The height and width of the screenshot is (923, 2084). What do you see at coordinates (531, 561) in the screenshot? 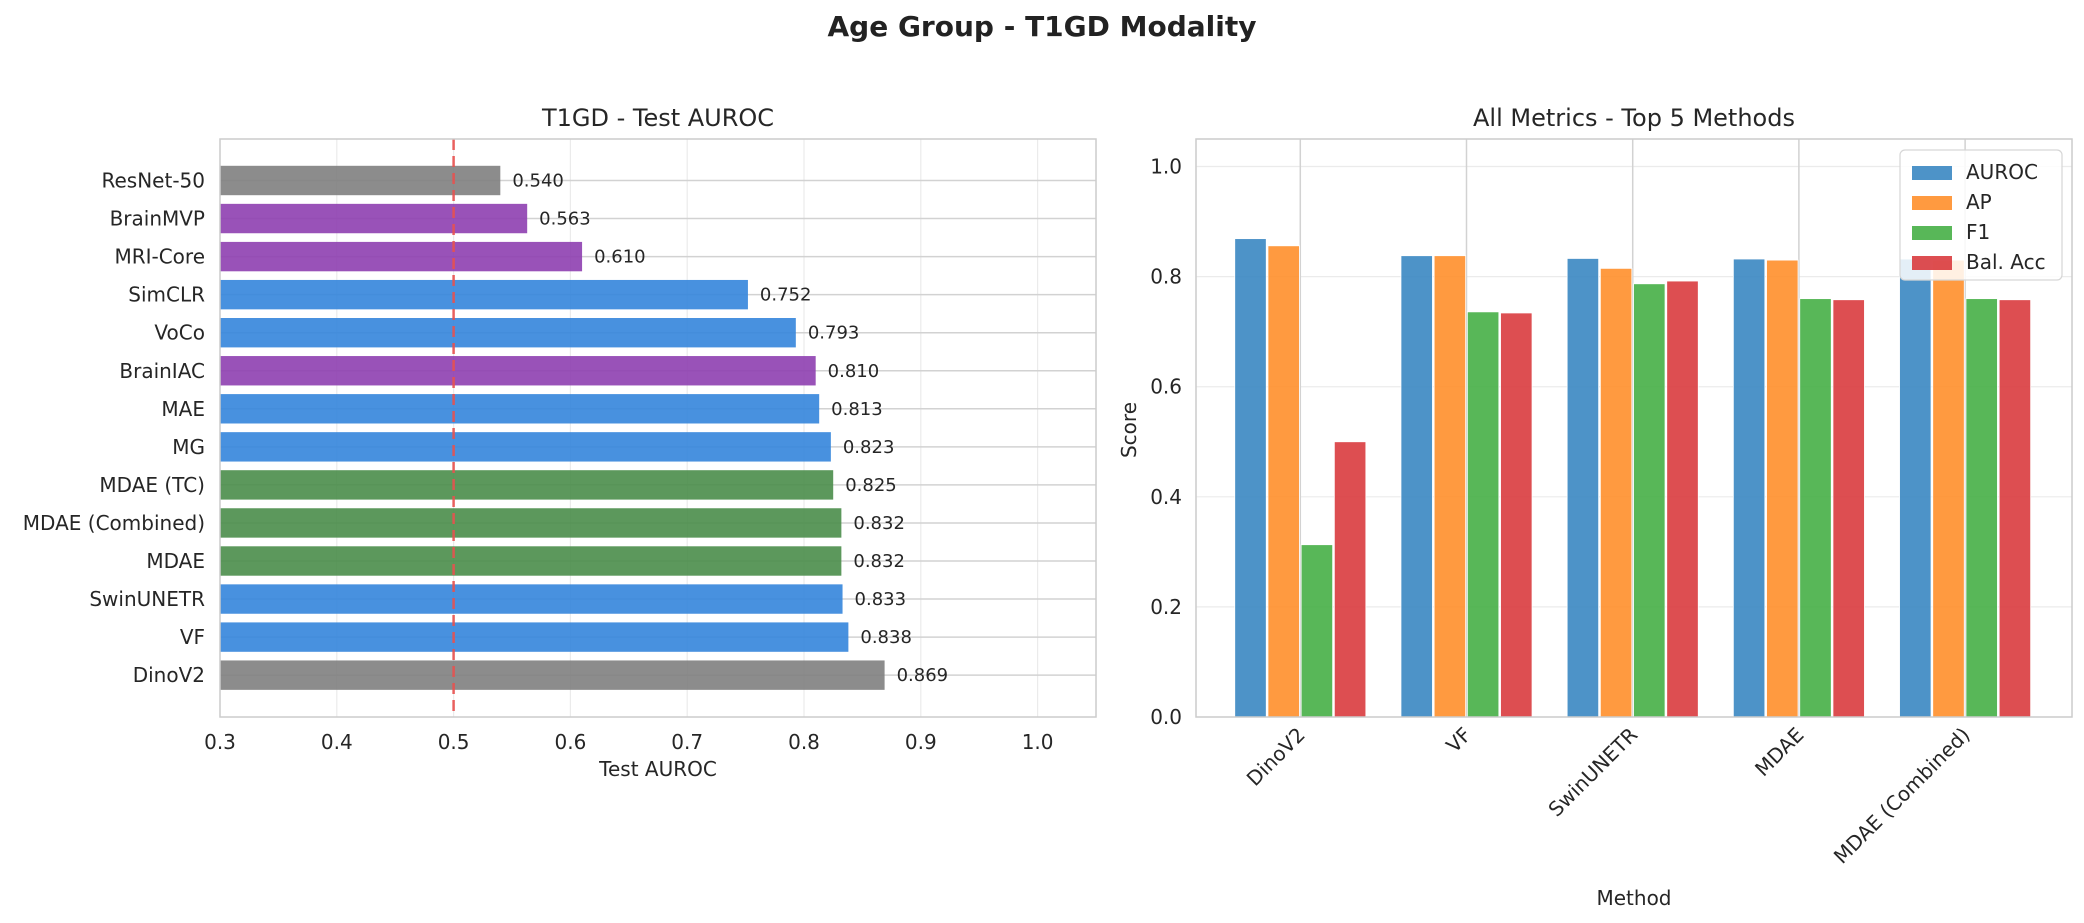
I see `auroc-bar-mdae` at bounding box center [531, 561].